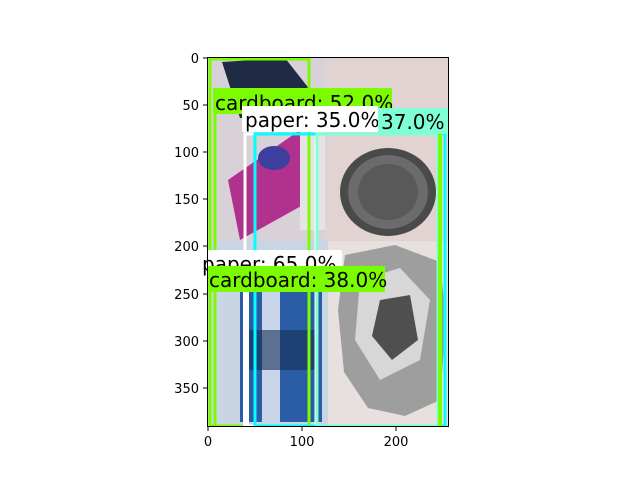  Describe the element at coordinates (312, 175) in the screenshot. I see `box-panel-light` at that location.